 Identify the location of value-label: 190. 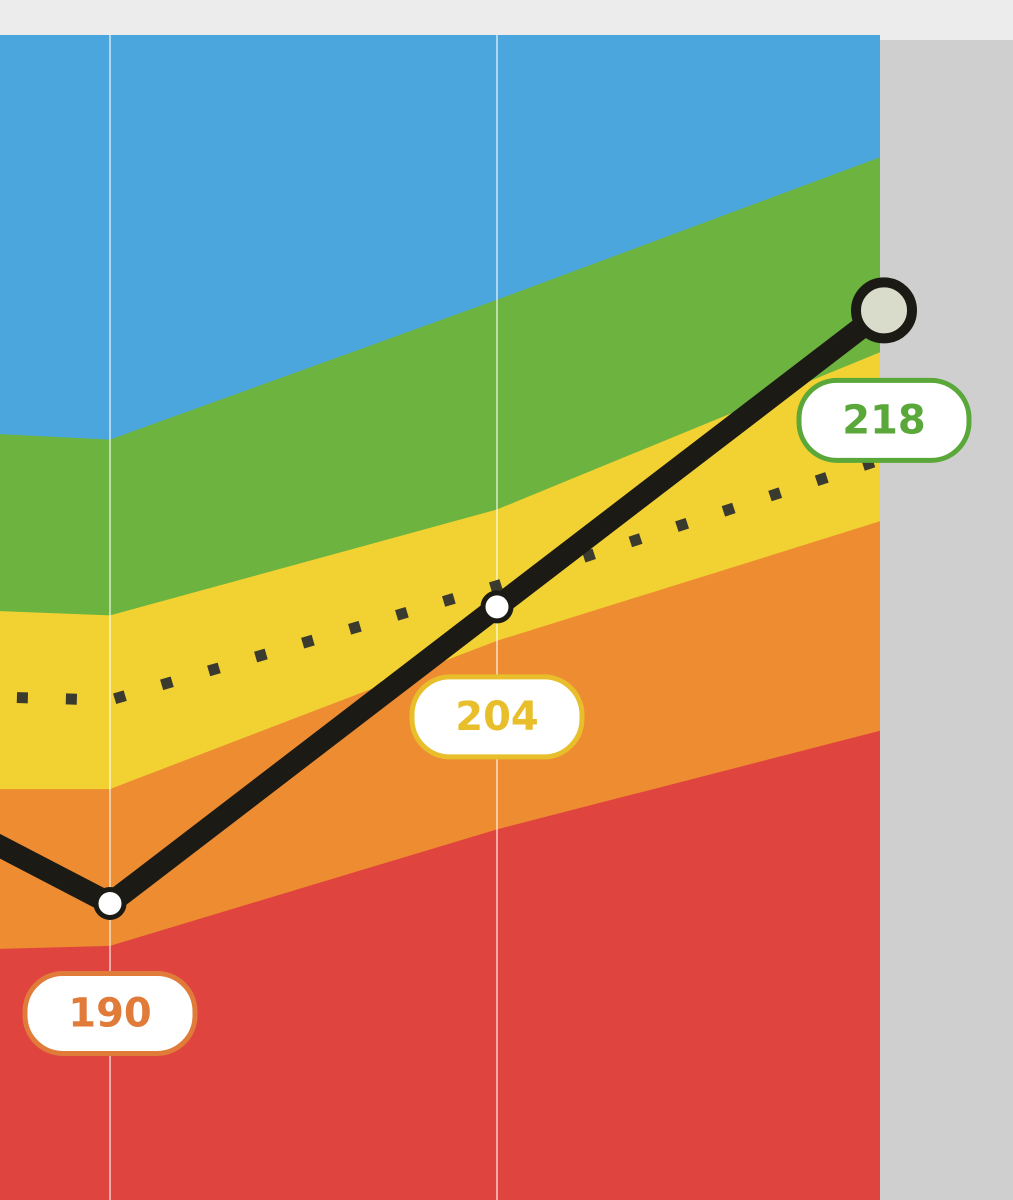
(110, 1013).